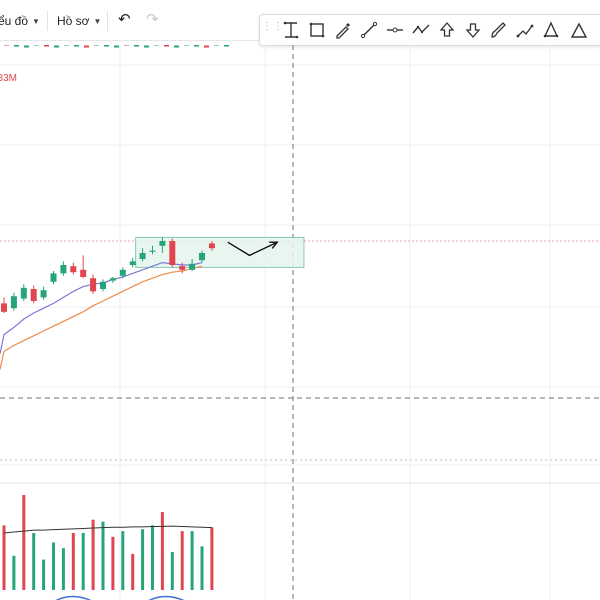 The image size is (600, 600). What do you see at coordinates (101, 307) in the screenshot?
I see `moving-average-fast-line` at bounding box center [101, 307].